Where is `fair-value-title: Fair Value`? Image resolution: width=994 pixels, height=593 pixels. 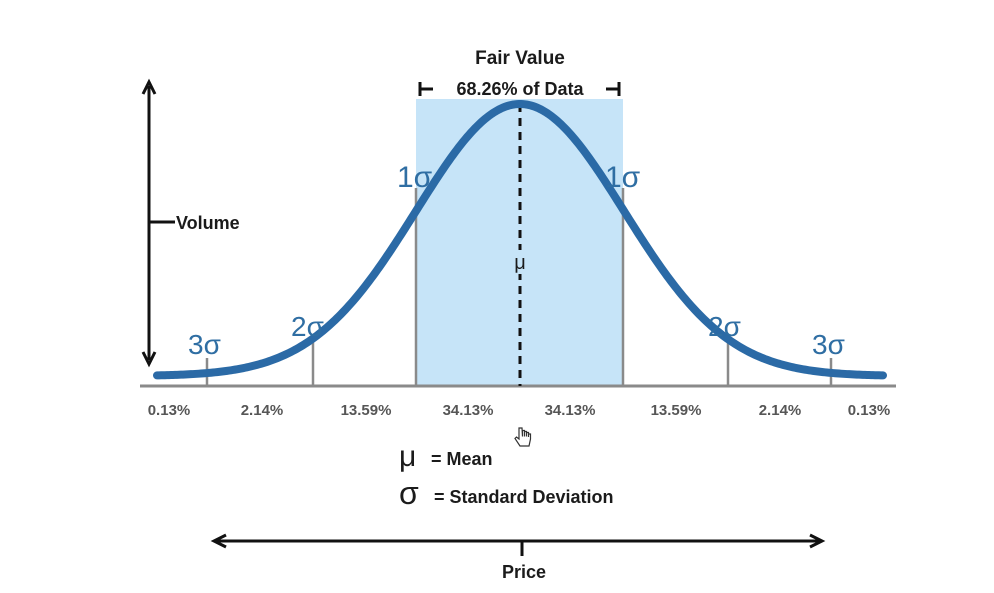
fair-value-title: Fair Value is located at coordinates (520, 58).